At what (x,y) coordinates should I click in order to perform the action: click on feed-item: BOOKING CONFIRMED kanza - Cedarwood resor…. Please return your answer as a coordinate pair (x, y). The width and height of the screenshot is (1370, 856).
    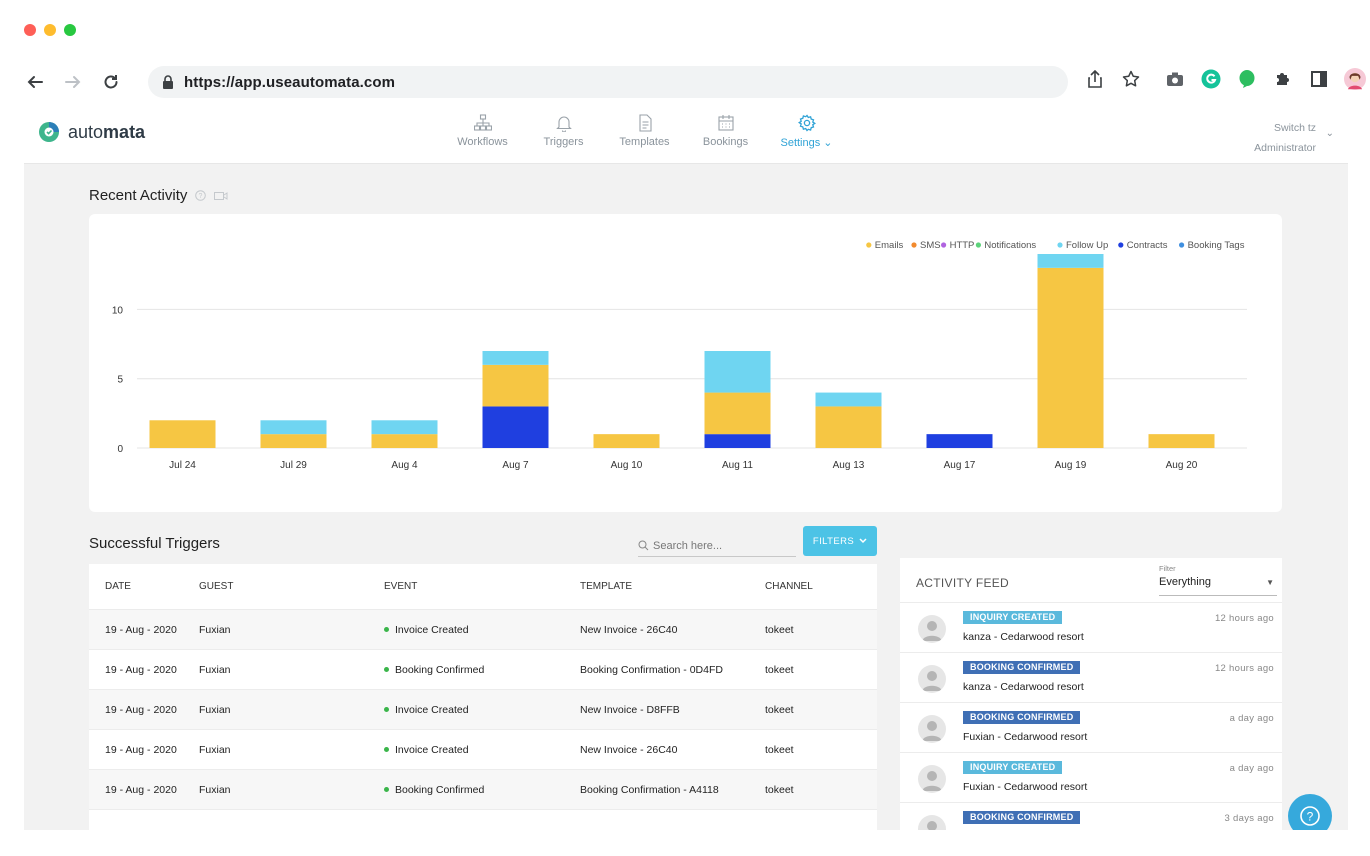
    Looking at the image, I should click on (1091, 678).